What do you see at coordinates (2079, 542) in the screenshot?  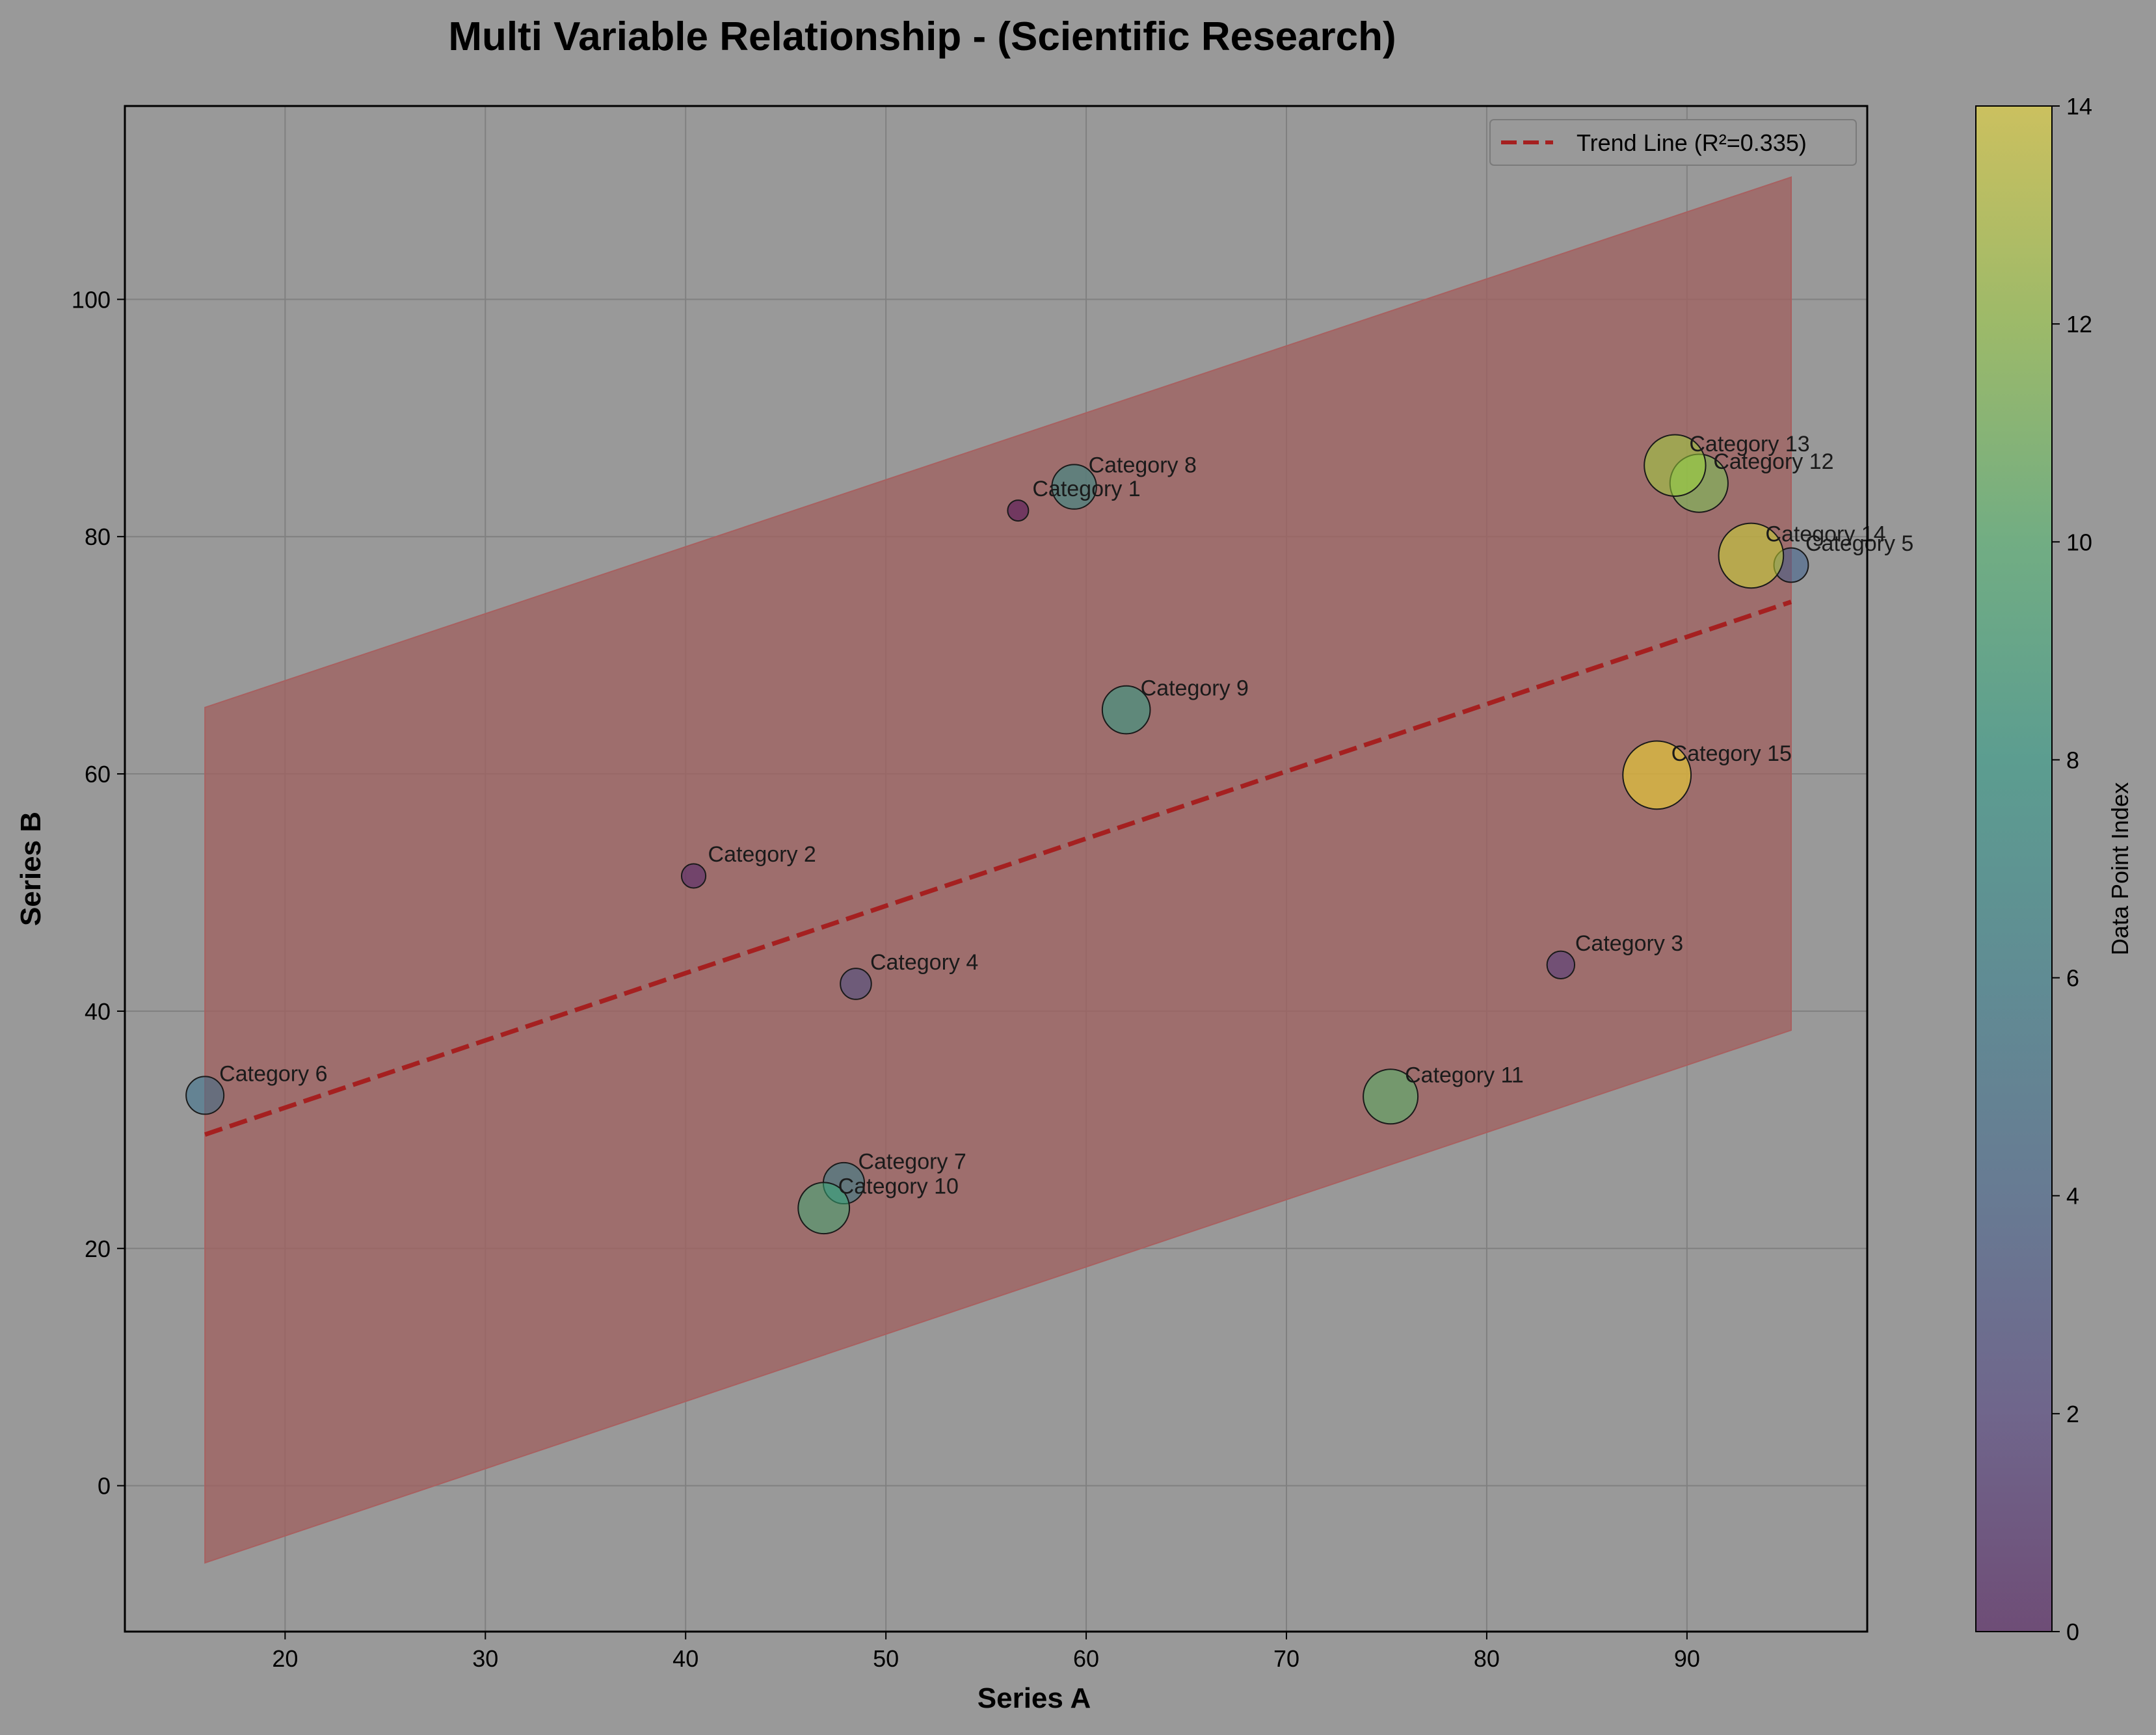 I see `colorbar-tick-label: 10` at bounding box center [2079, 542].